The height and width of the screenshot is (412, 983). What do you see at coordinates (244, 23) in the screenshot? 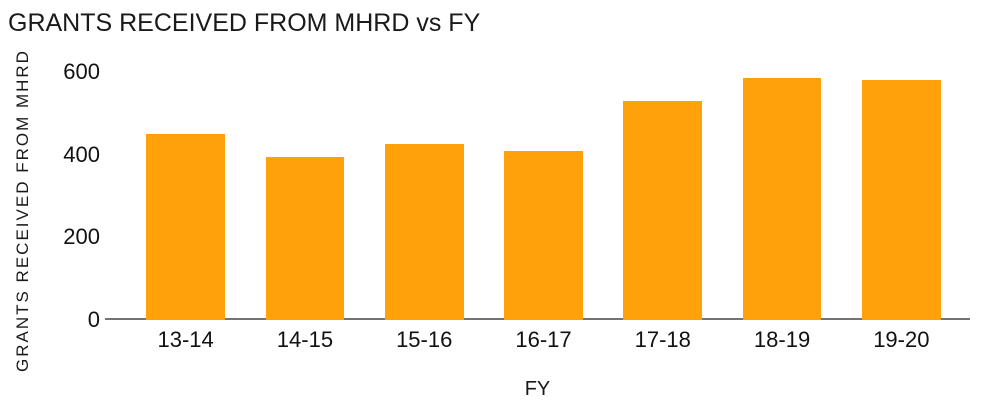
I see `chart-title: GRANTS RECEIVED FROM MHRD vs FY` at bounding box center [244, 23].